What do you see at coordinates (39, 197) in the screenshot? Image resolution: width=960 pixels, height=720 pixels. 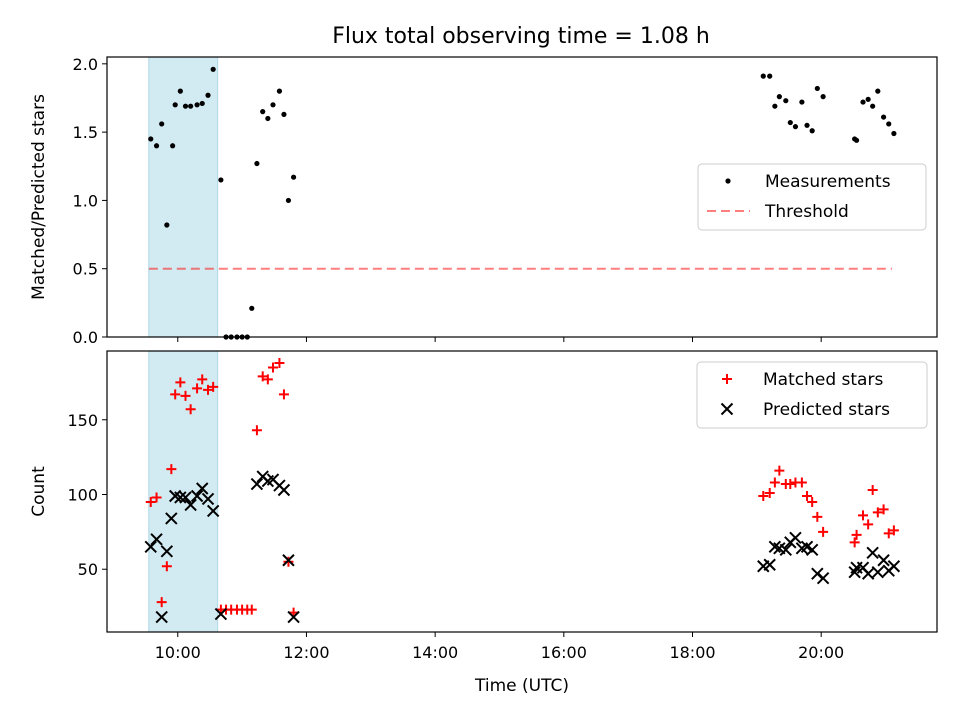 I see `top-ylabel: Matched/Predicted stars` at bounding box center [39, 197].